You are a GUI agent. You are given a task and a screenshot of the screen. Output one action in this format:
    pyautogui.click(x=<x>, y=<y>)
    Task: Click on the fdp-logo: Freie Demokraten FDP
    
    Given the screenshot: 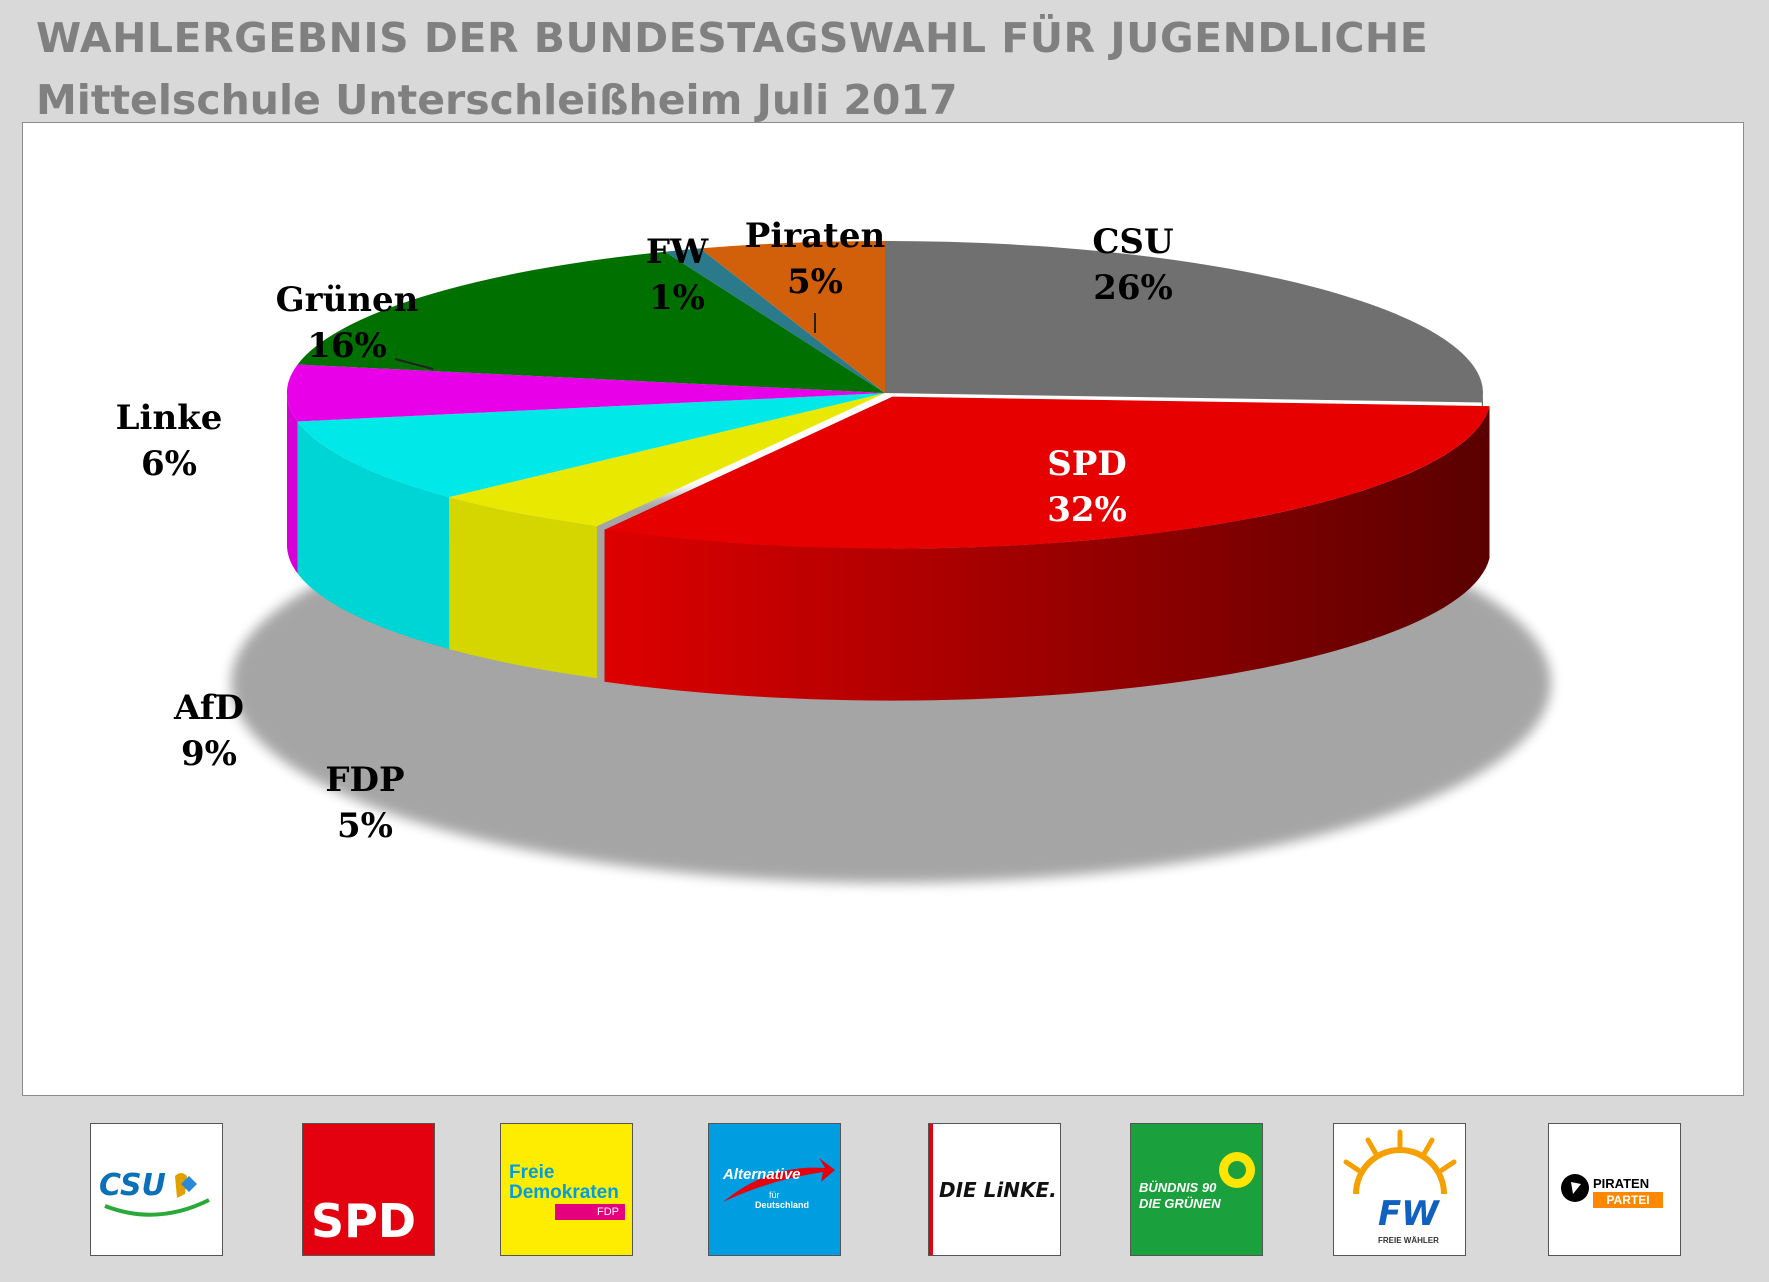 What is the action you would take?
    pyautogui.click(x=566, y=1189)
    